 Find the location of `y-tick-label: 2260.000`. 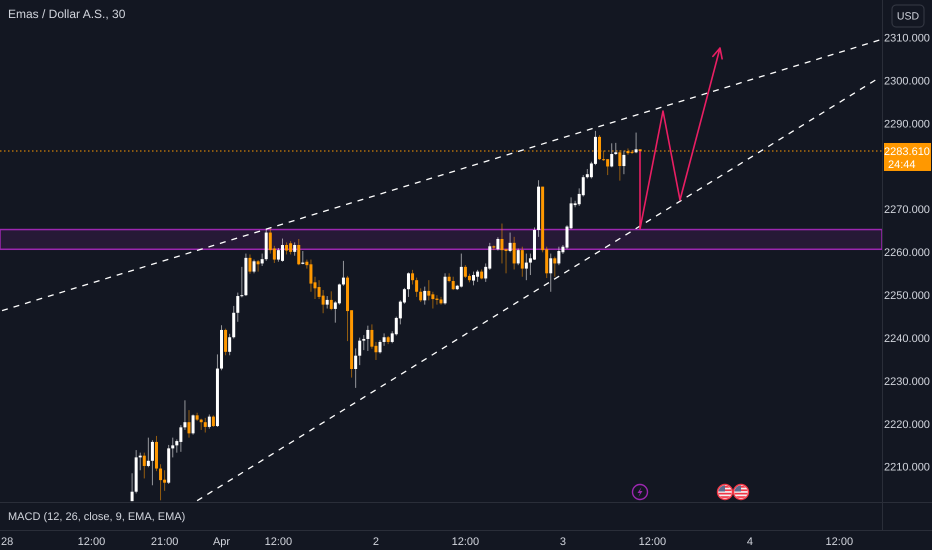

y-tick-label: 2260.000 is located at coordinates (907, 253).